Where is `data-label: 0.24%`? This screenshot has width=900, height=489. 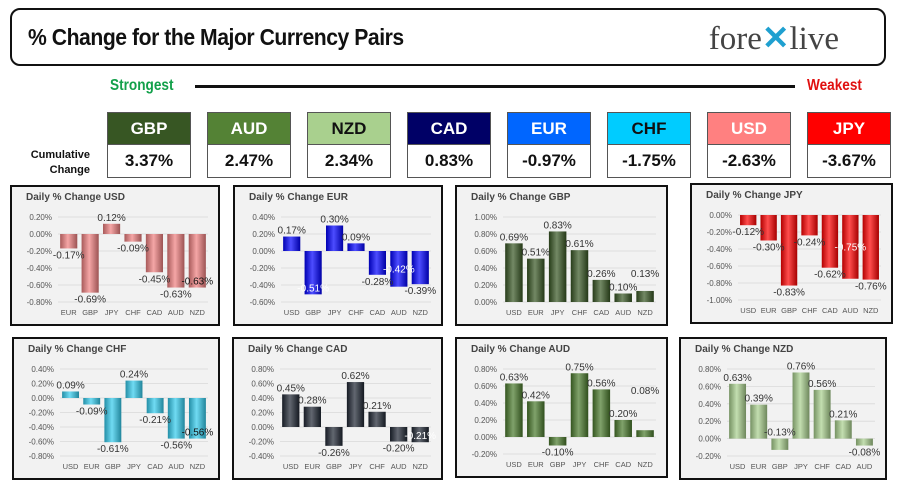 data-label: 0.24% is located at coordinates (134, 375).